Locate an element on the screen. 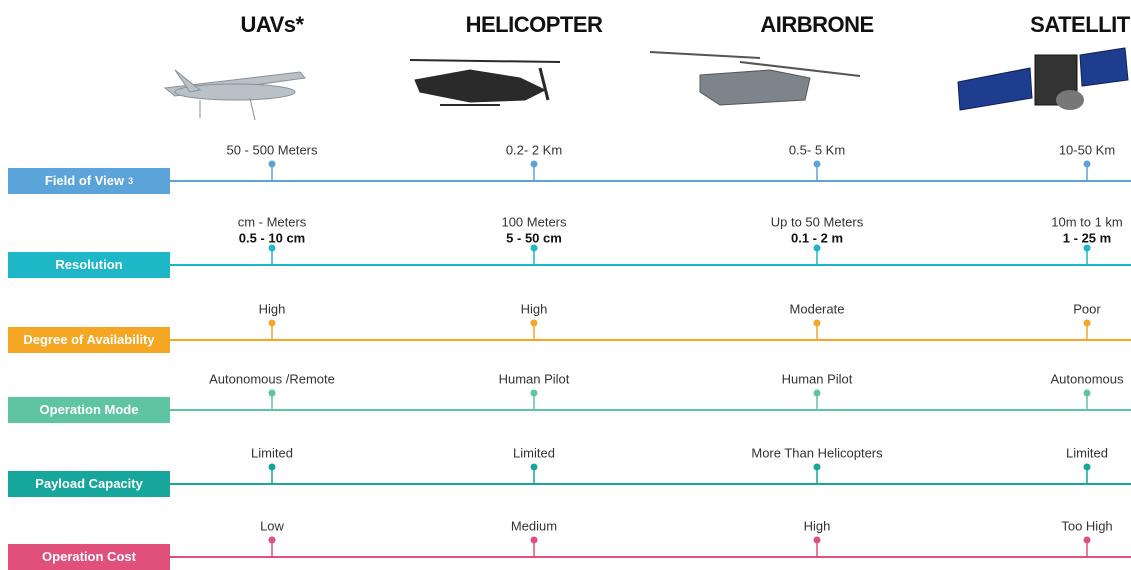  cell-detail: 0.1 - 2 m is located at coordinates (817, 237).